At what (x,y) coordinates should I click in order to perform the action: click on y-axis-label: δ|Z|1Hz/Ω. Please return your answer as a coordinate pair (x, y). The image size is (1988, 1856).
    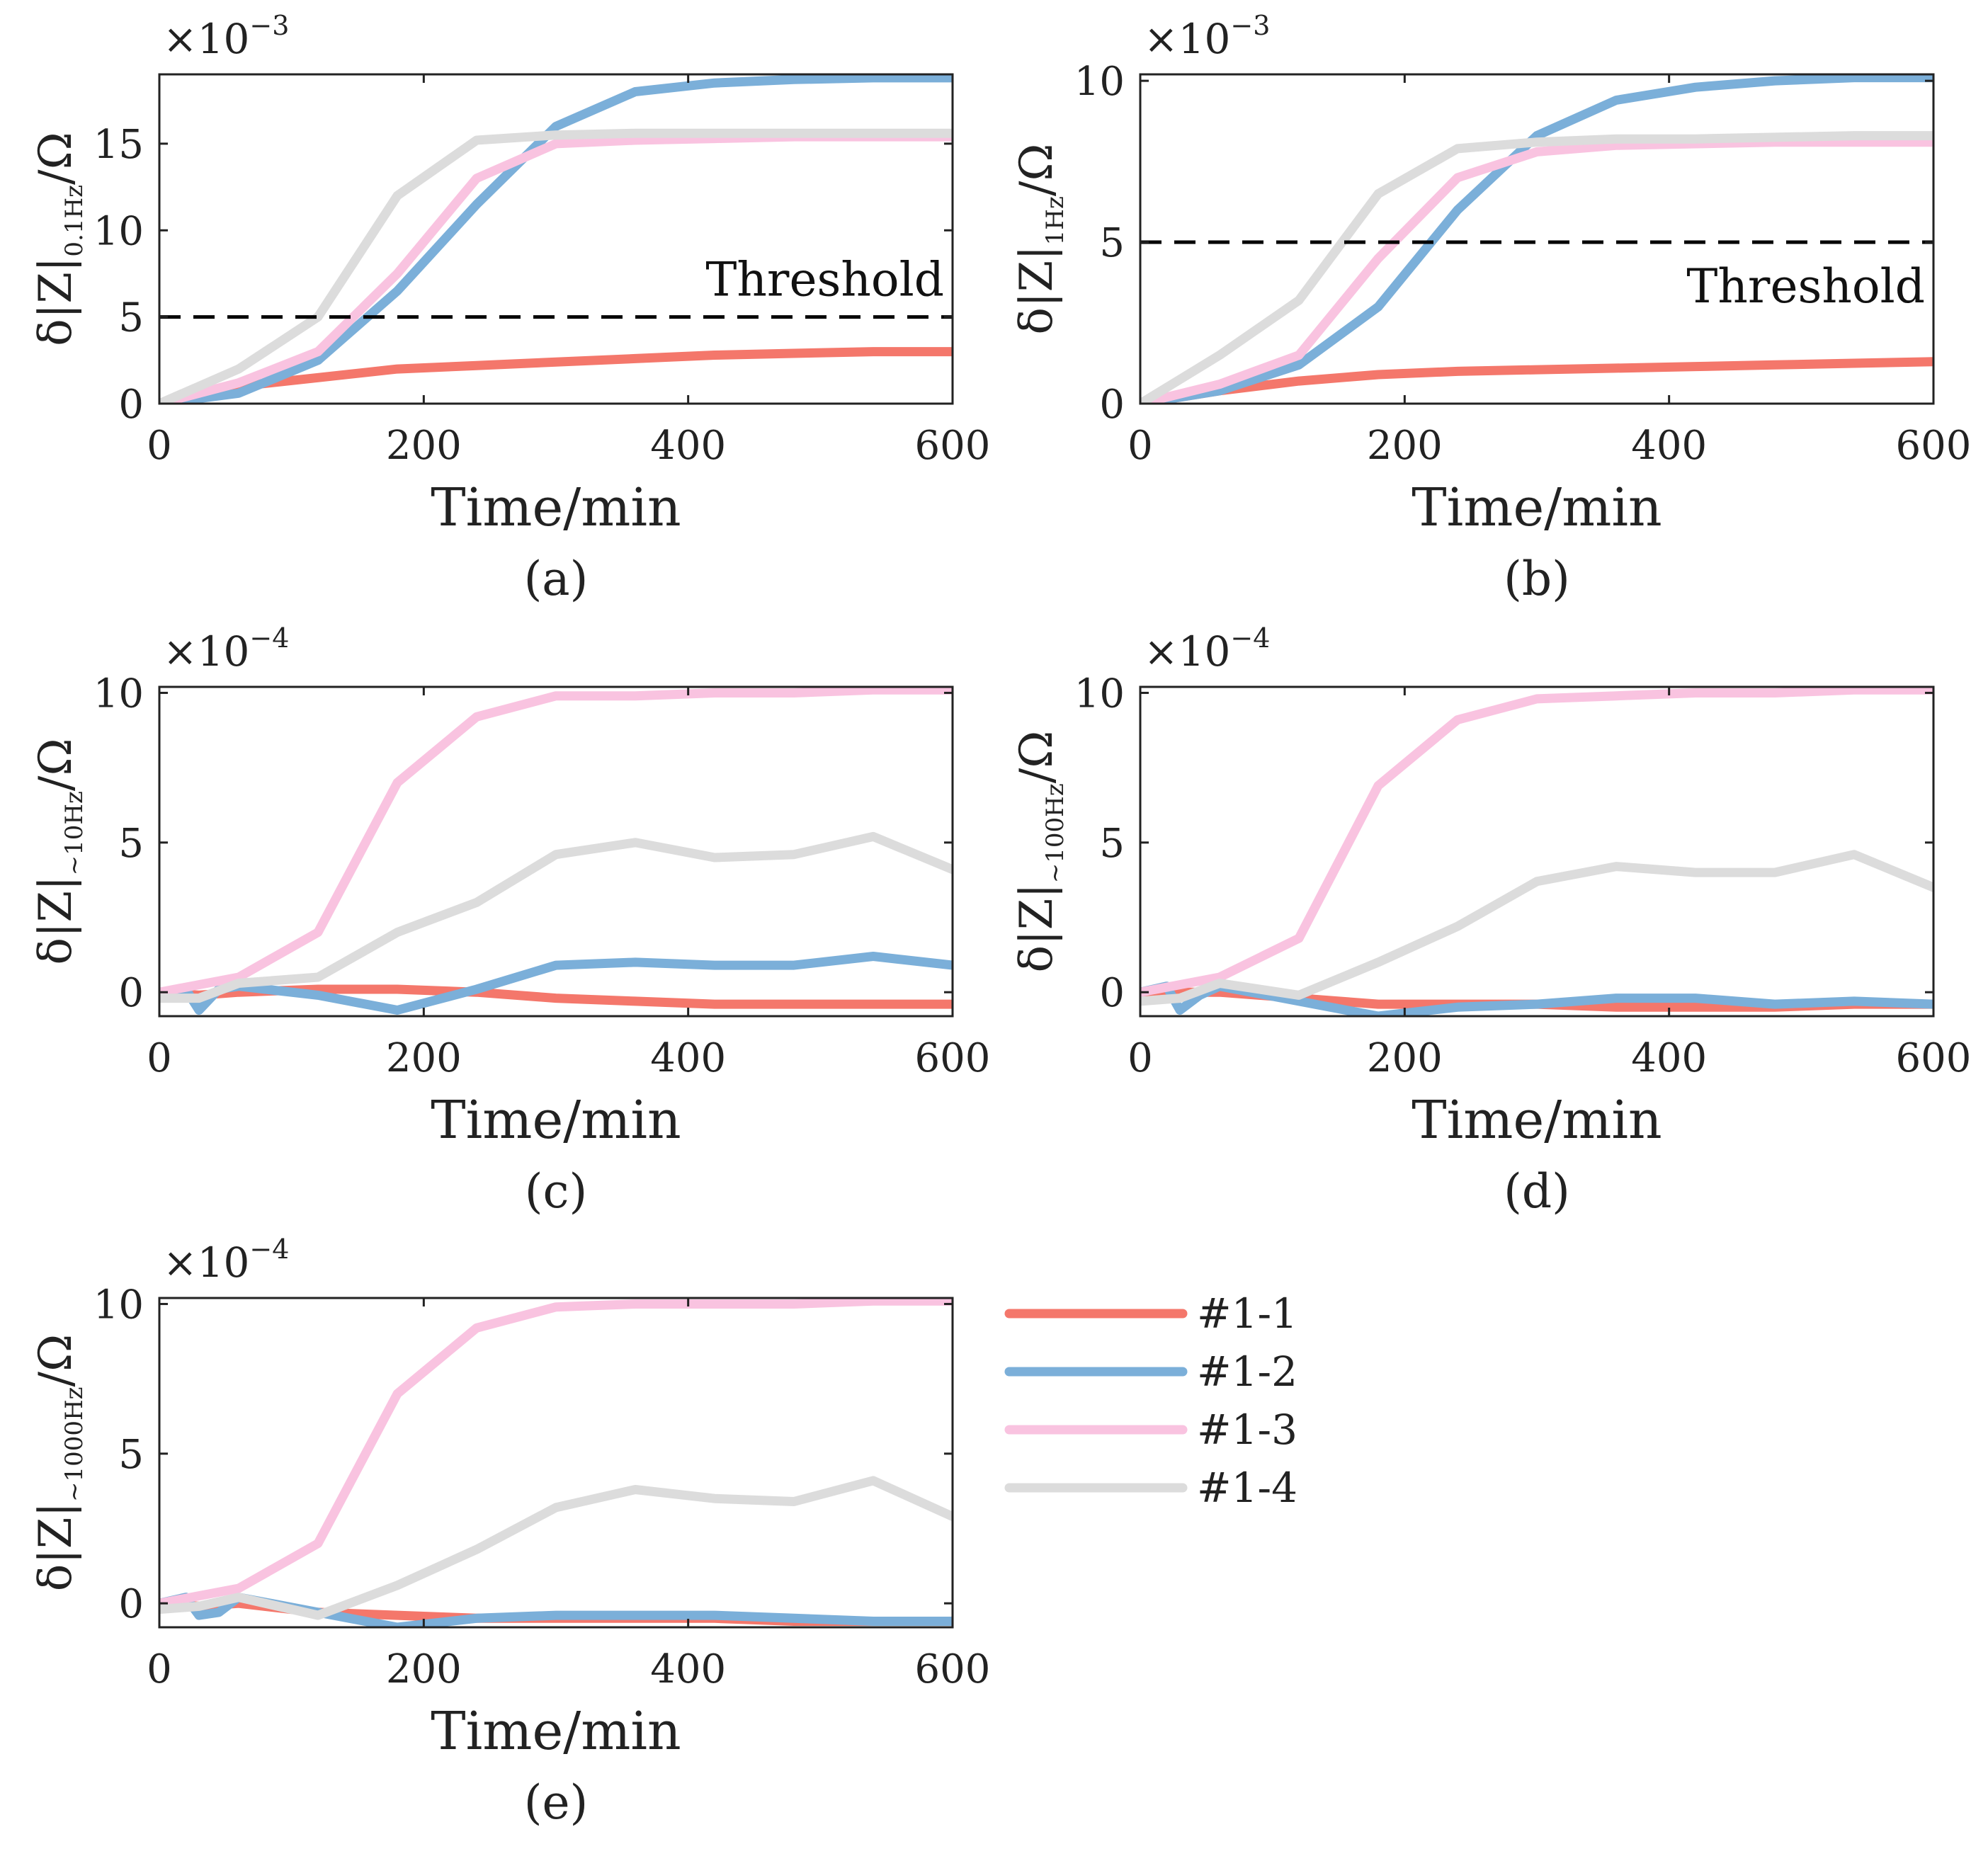
    Looking at the image, I should click on (1040, 239).